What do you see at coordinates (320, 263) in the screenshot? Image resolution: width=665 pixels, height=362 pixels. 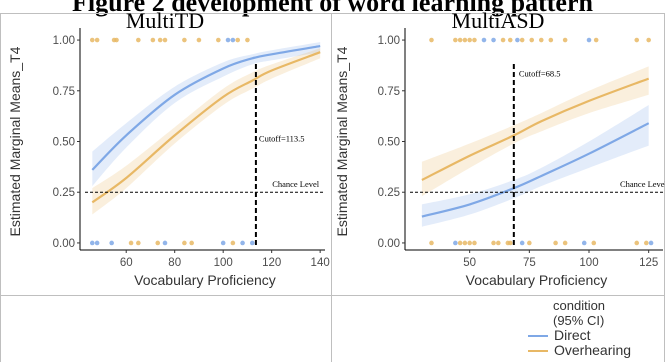 I see `x-tick-label: 140` at bounding box center [320, 263].